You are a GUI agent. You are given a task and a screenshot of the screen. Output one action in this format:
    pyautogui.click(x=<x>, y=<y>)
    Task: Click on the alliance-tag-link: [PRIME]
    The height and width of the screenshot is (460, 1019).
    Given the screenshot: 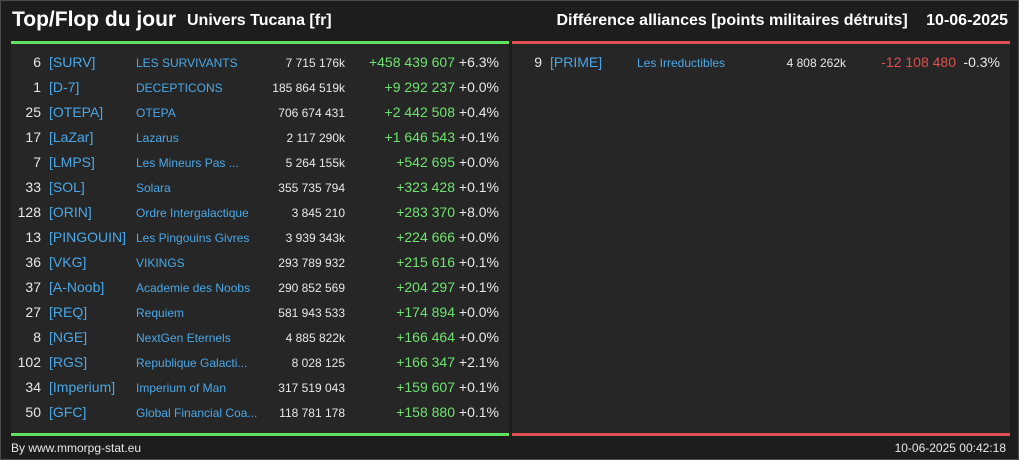 What is the action you would take?
    pyautogui.click(x=576, y=62)
    